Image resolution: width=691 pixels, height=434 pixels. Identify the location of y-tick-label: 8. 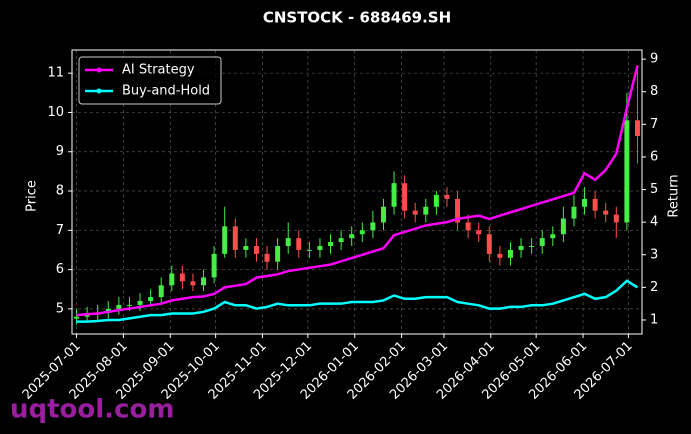
(60, 191).